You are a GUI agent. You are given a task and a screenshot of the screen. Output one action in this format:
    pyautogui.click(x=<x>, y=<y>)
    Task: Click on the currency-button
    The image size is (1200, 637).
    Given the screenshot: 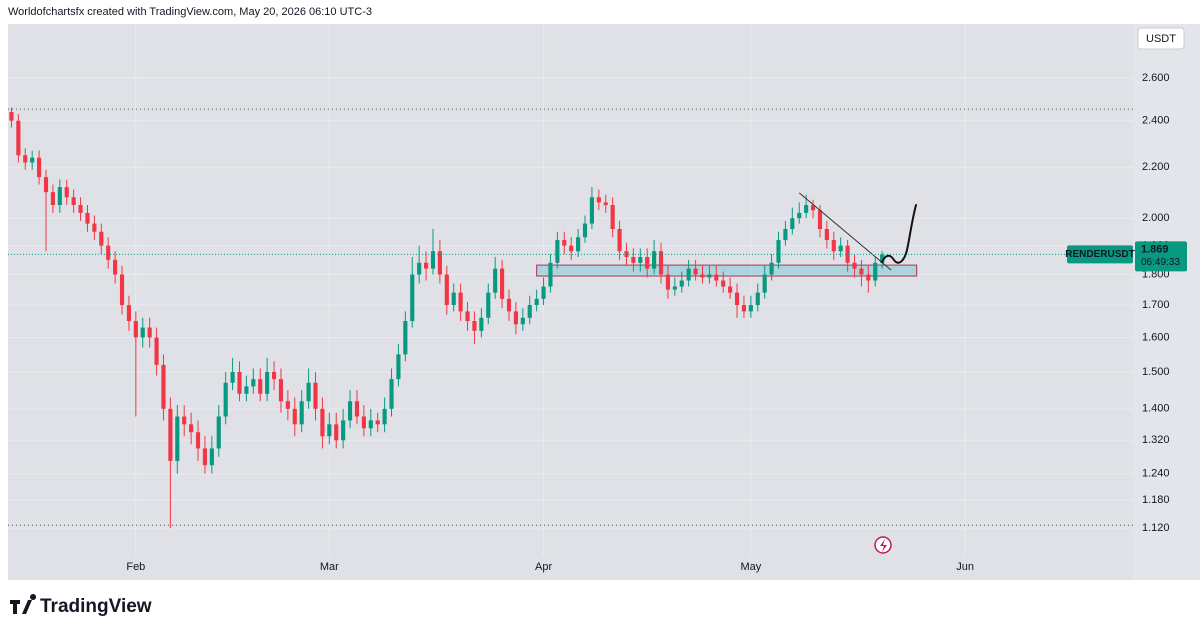 What is the action you would take?
    pyautogui.click(x=1161, y=38)
    